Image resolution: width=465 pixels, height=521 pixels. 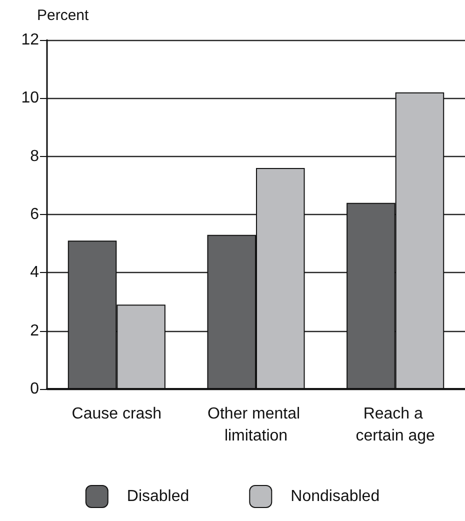 What do you see at coordinates (117, 414) in the screenshot?
I see `x-tick-label: Cause crash` at bounding box center [117, 414].